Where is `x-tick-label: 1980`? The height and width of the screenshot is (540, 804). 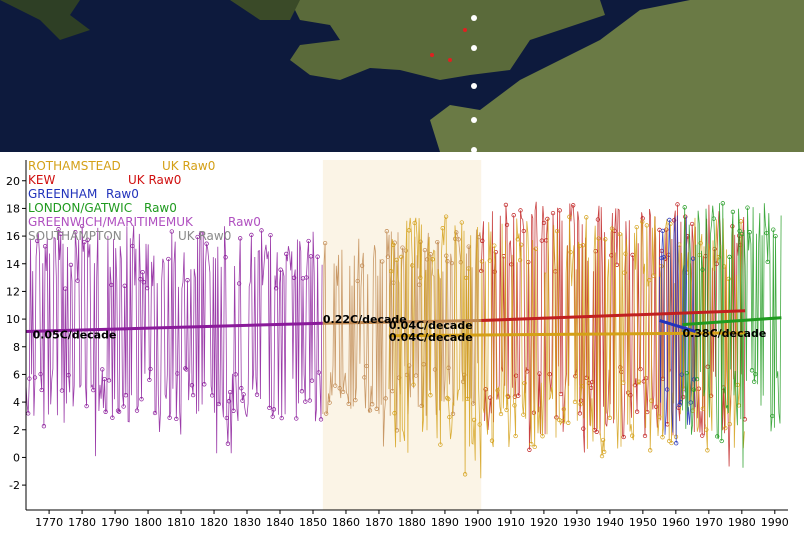 x-tick-label: 1980 is located at coordinates (742, 522).